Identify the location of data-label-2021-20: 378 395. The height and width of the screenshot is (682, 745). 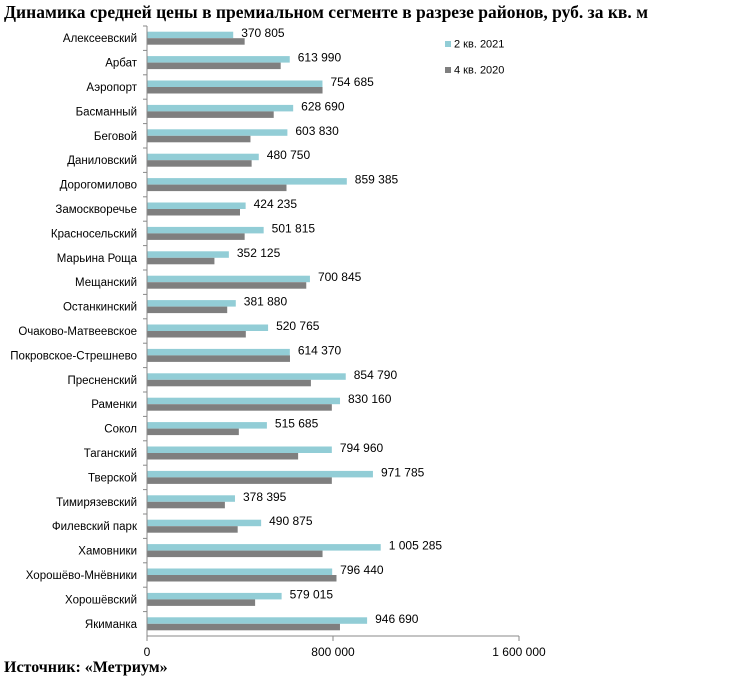
(265, 497).